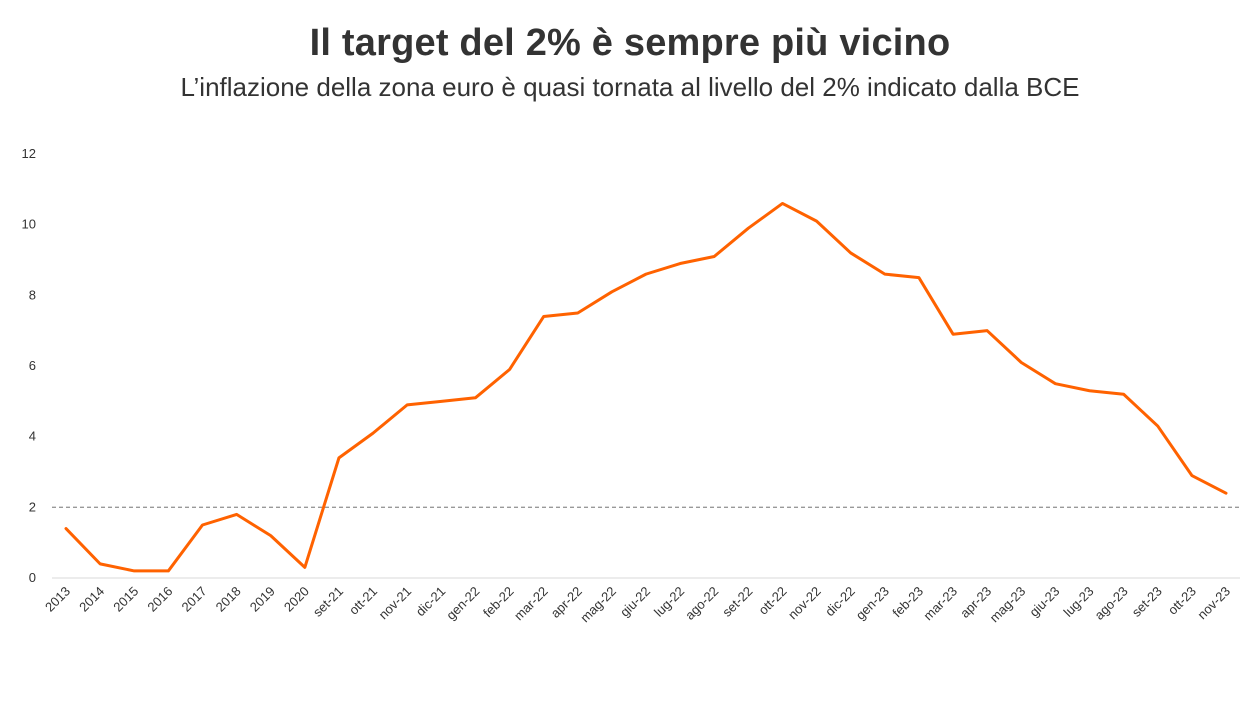  Describe the element at coordinates (159, 599) in the screenshot. I see `x-tick-label: 2016` at that location.